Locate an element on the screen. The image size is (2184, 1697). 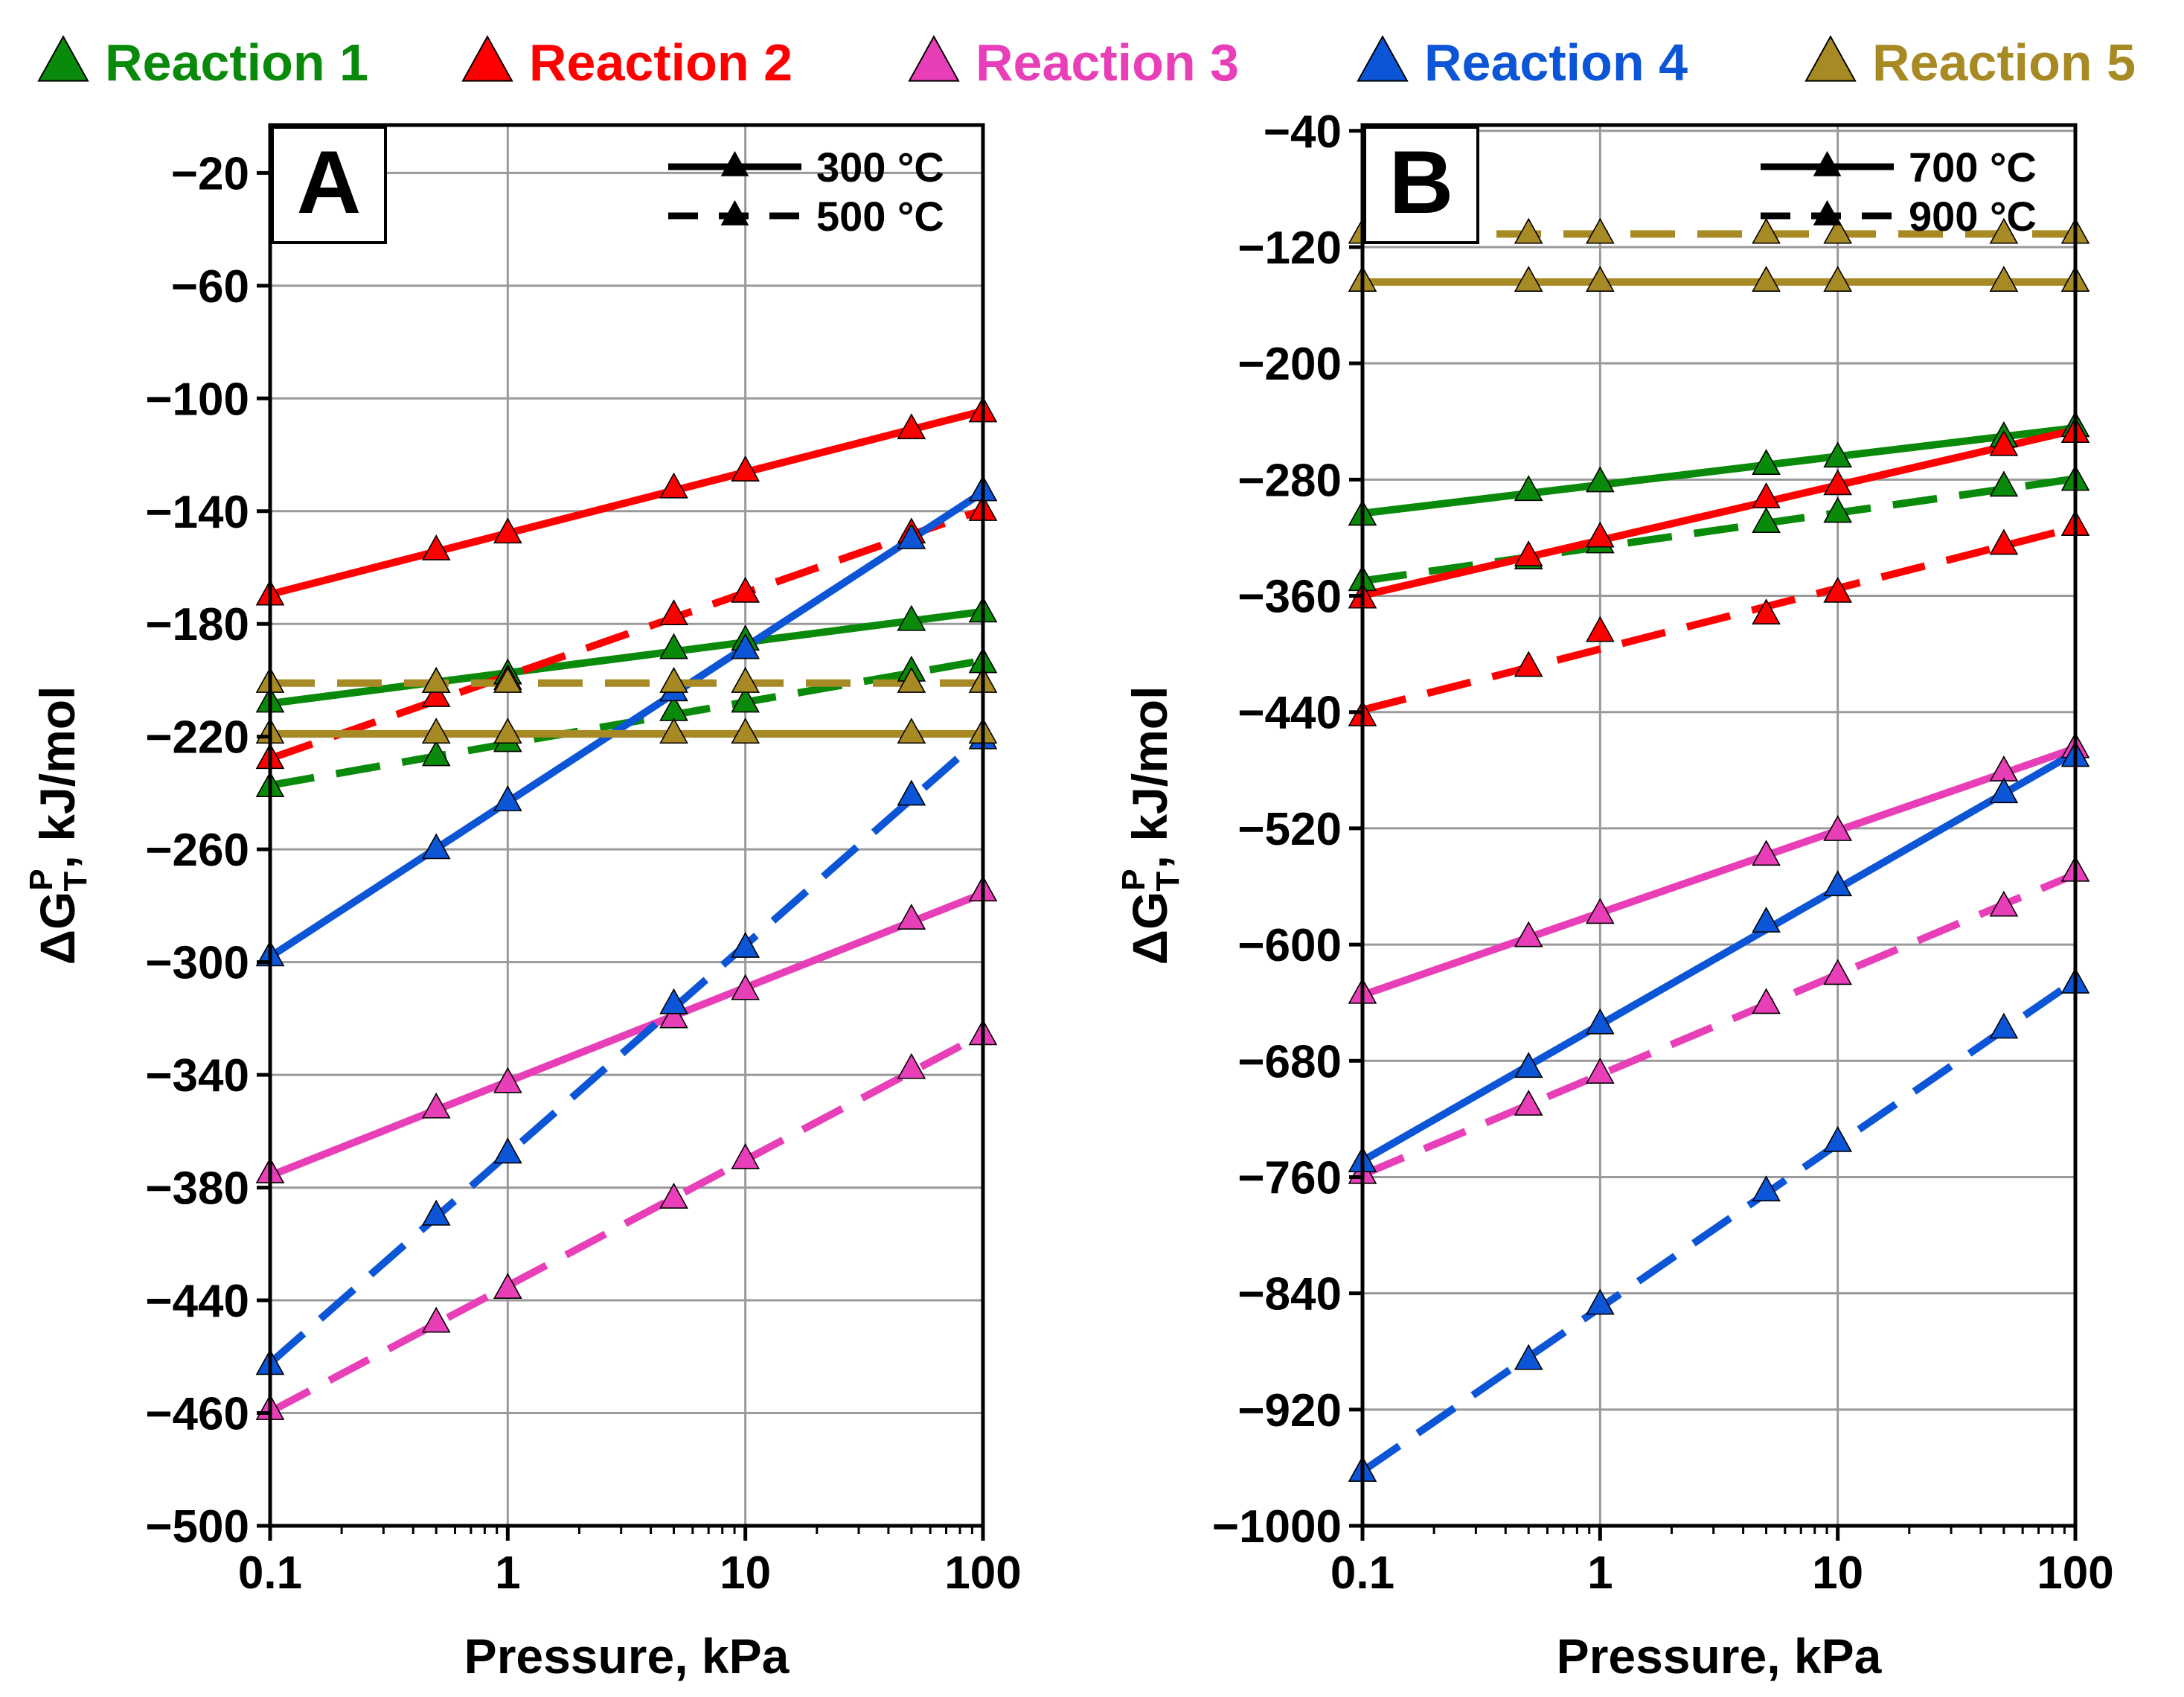
x-tick-label: 10 is located at coordinates (745, 1573).